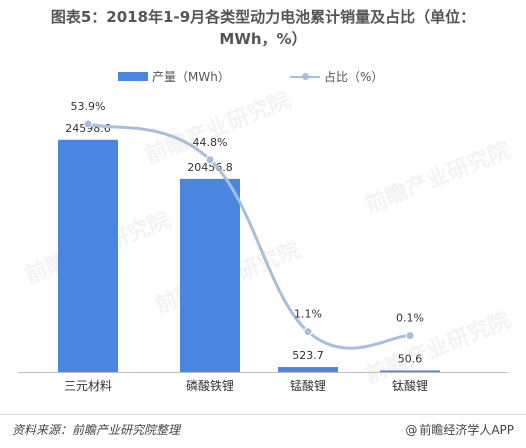 The width and height of the screenshot is (526, 448). What do you see at coordinates (466, 430) in the screenshot?
I see `brand-text: 前瞻经济学人APP` at bounding box center [466, 430].